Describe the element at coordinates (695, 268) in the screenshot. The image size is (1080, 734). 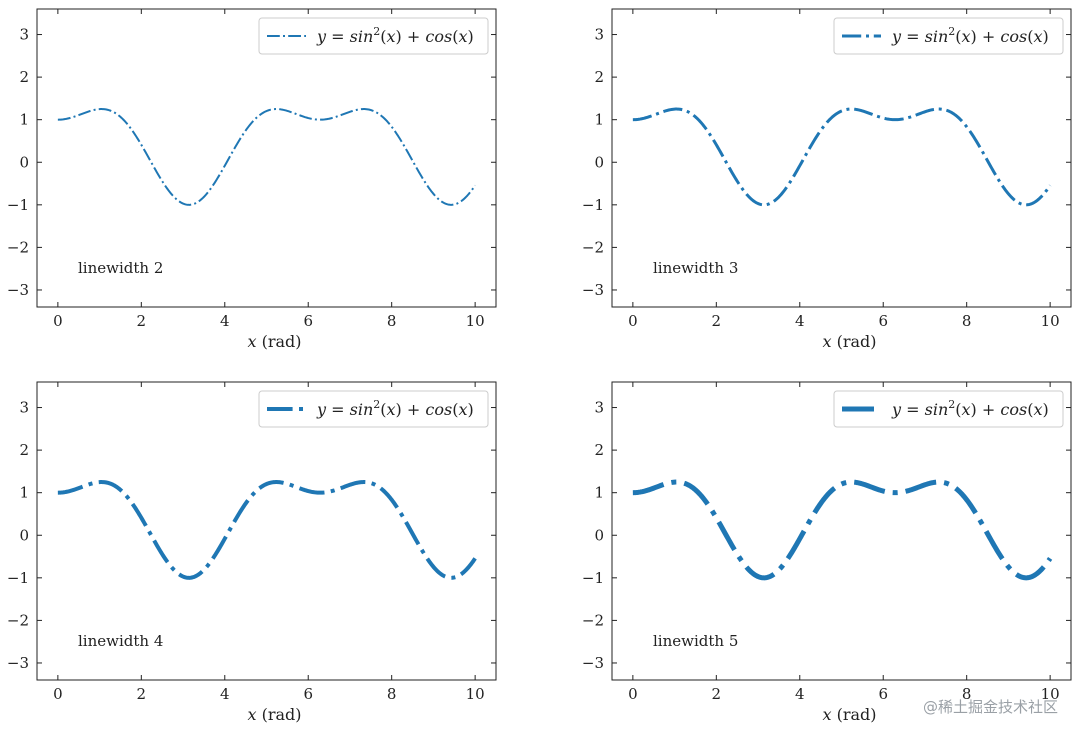
I see `linewidth-annotation: linewidth 3` at that location.